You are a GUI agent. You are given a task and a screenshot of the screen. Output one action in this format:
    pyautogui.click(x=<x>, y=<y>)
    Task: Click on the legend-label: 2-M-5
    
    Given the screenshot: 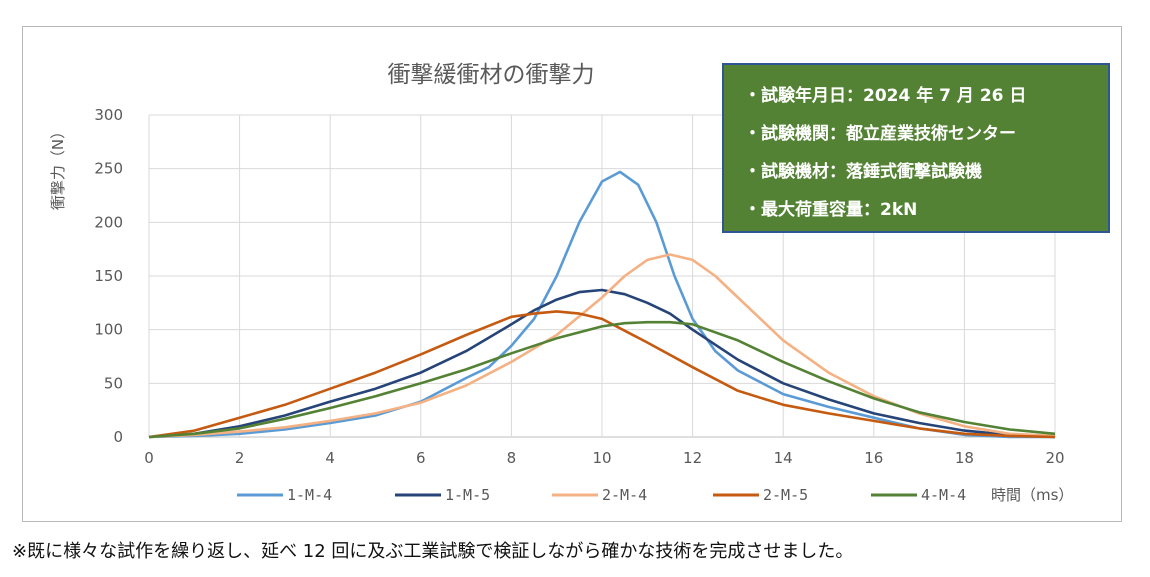 What is the action you would take?
    pyautogui.click(x=785, y=495)
    